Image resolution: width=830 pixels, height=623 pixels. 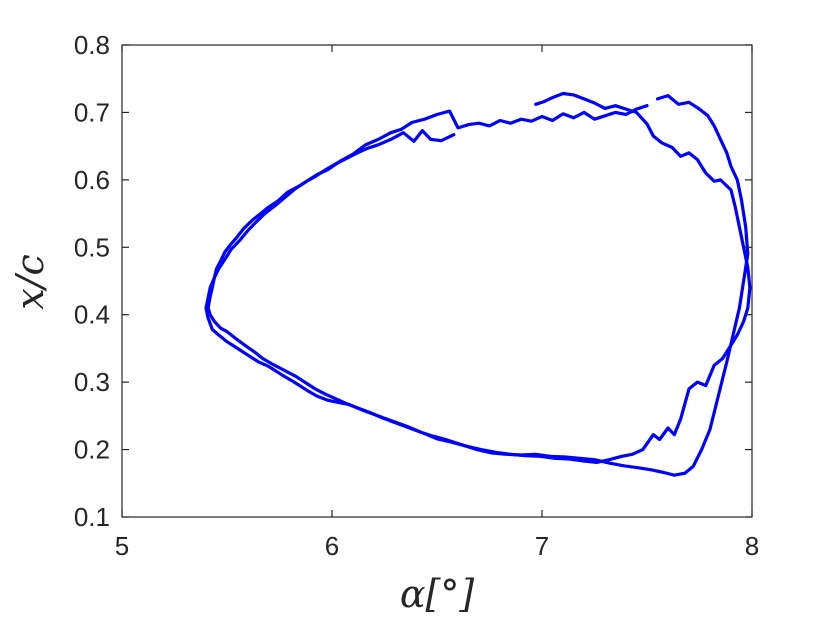 I want to click on y-tick-label: 0.5, so click(x=92, y=247).